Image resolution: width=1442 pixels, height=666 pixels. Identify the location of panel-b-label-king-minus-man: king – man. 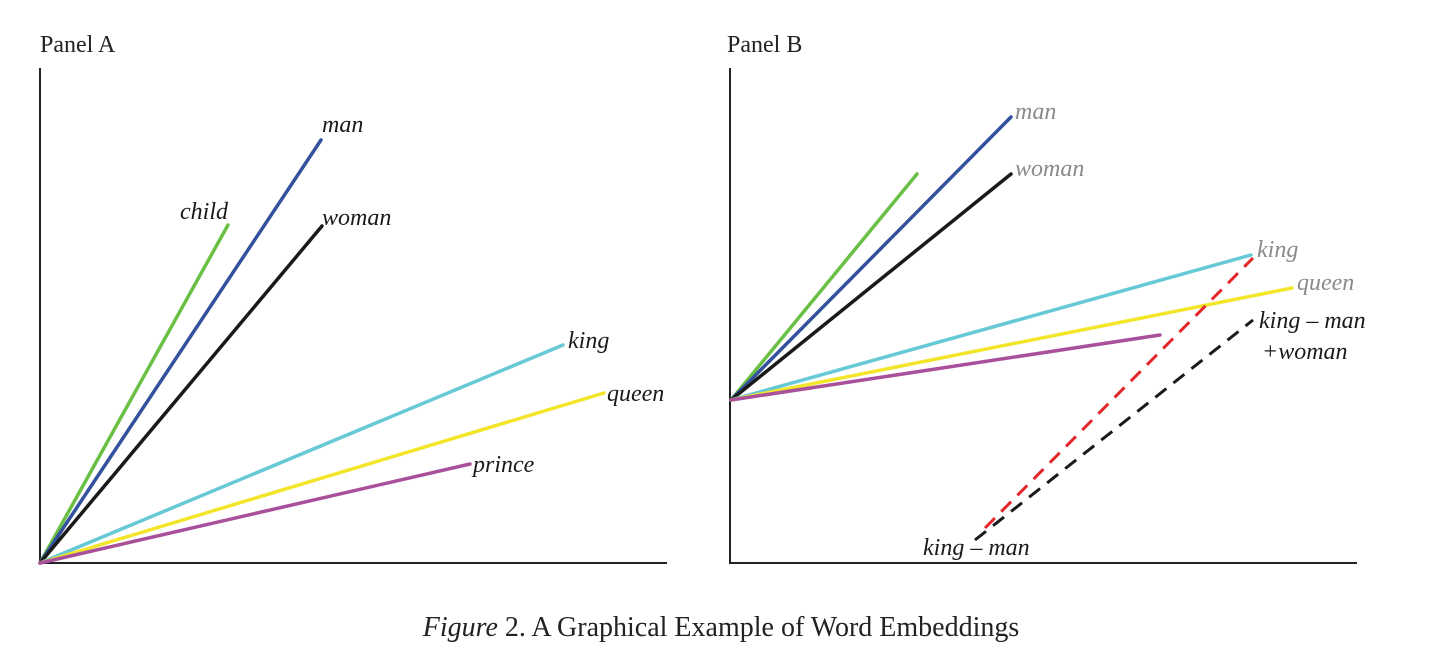
(976, 548).